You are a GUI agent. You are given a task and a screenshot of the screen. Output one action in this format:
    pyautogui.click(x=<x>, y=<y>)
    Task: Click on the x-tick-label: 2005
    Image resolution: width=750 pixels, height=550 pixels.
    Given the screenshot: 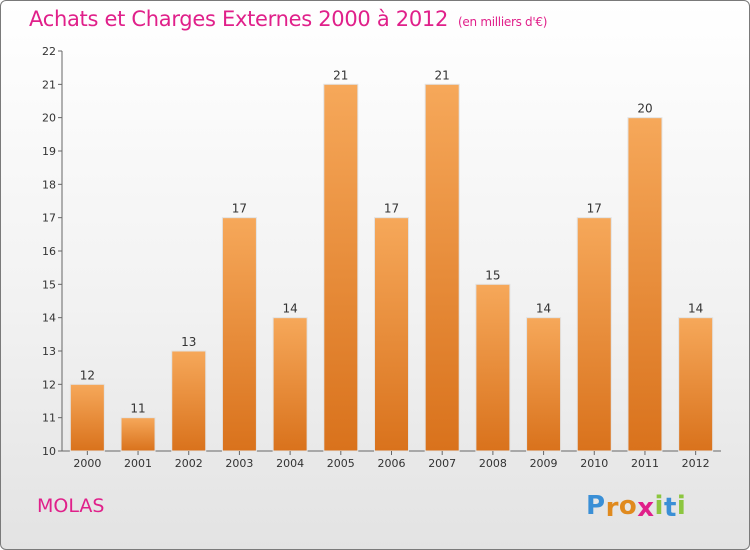 What is the action you would take?
    pyautogui.click(x=341, y=463)
    